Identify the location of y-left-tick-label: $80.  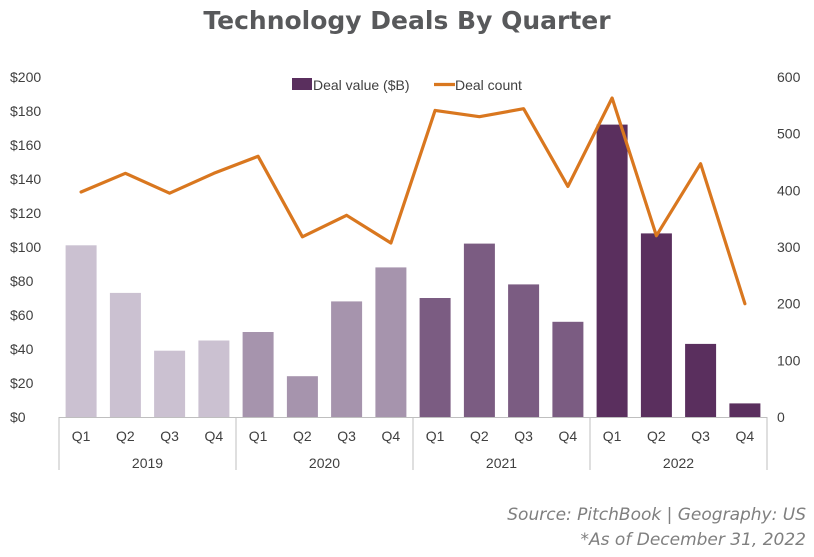
(22, 281).